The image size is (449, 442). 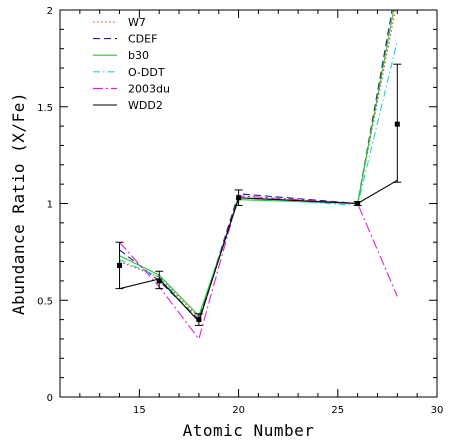 What do you see at coordinates (45, 108) in the screenshot?
I see `y-tick-label: 1.5` at bounding box center [45, 108].